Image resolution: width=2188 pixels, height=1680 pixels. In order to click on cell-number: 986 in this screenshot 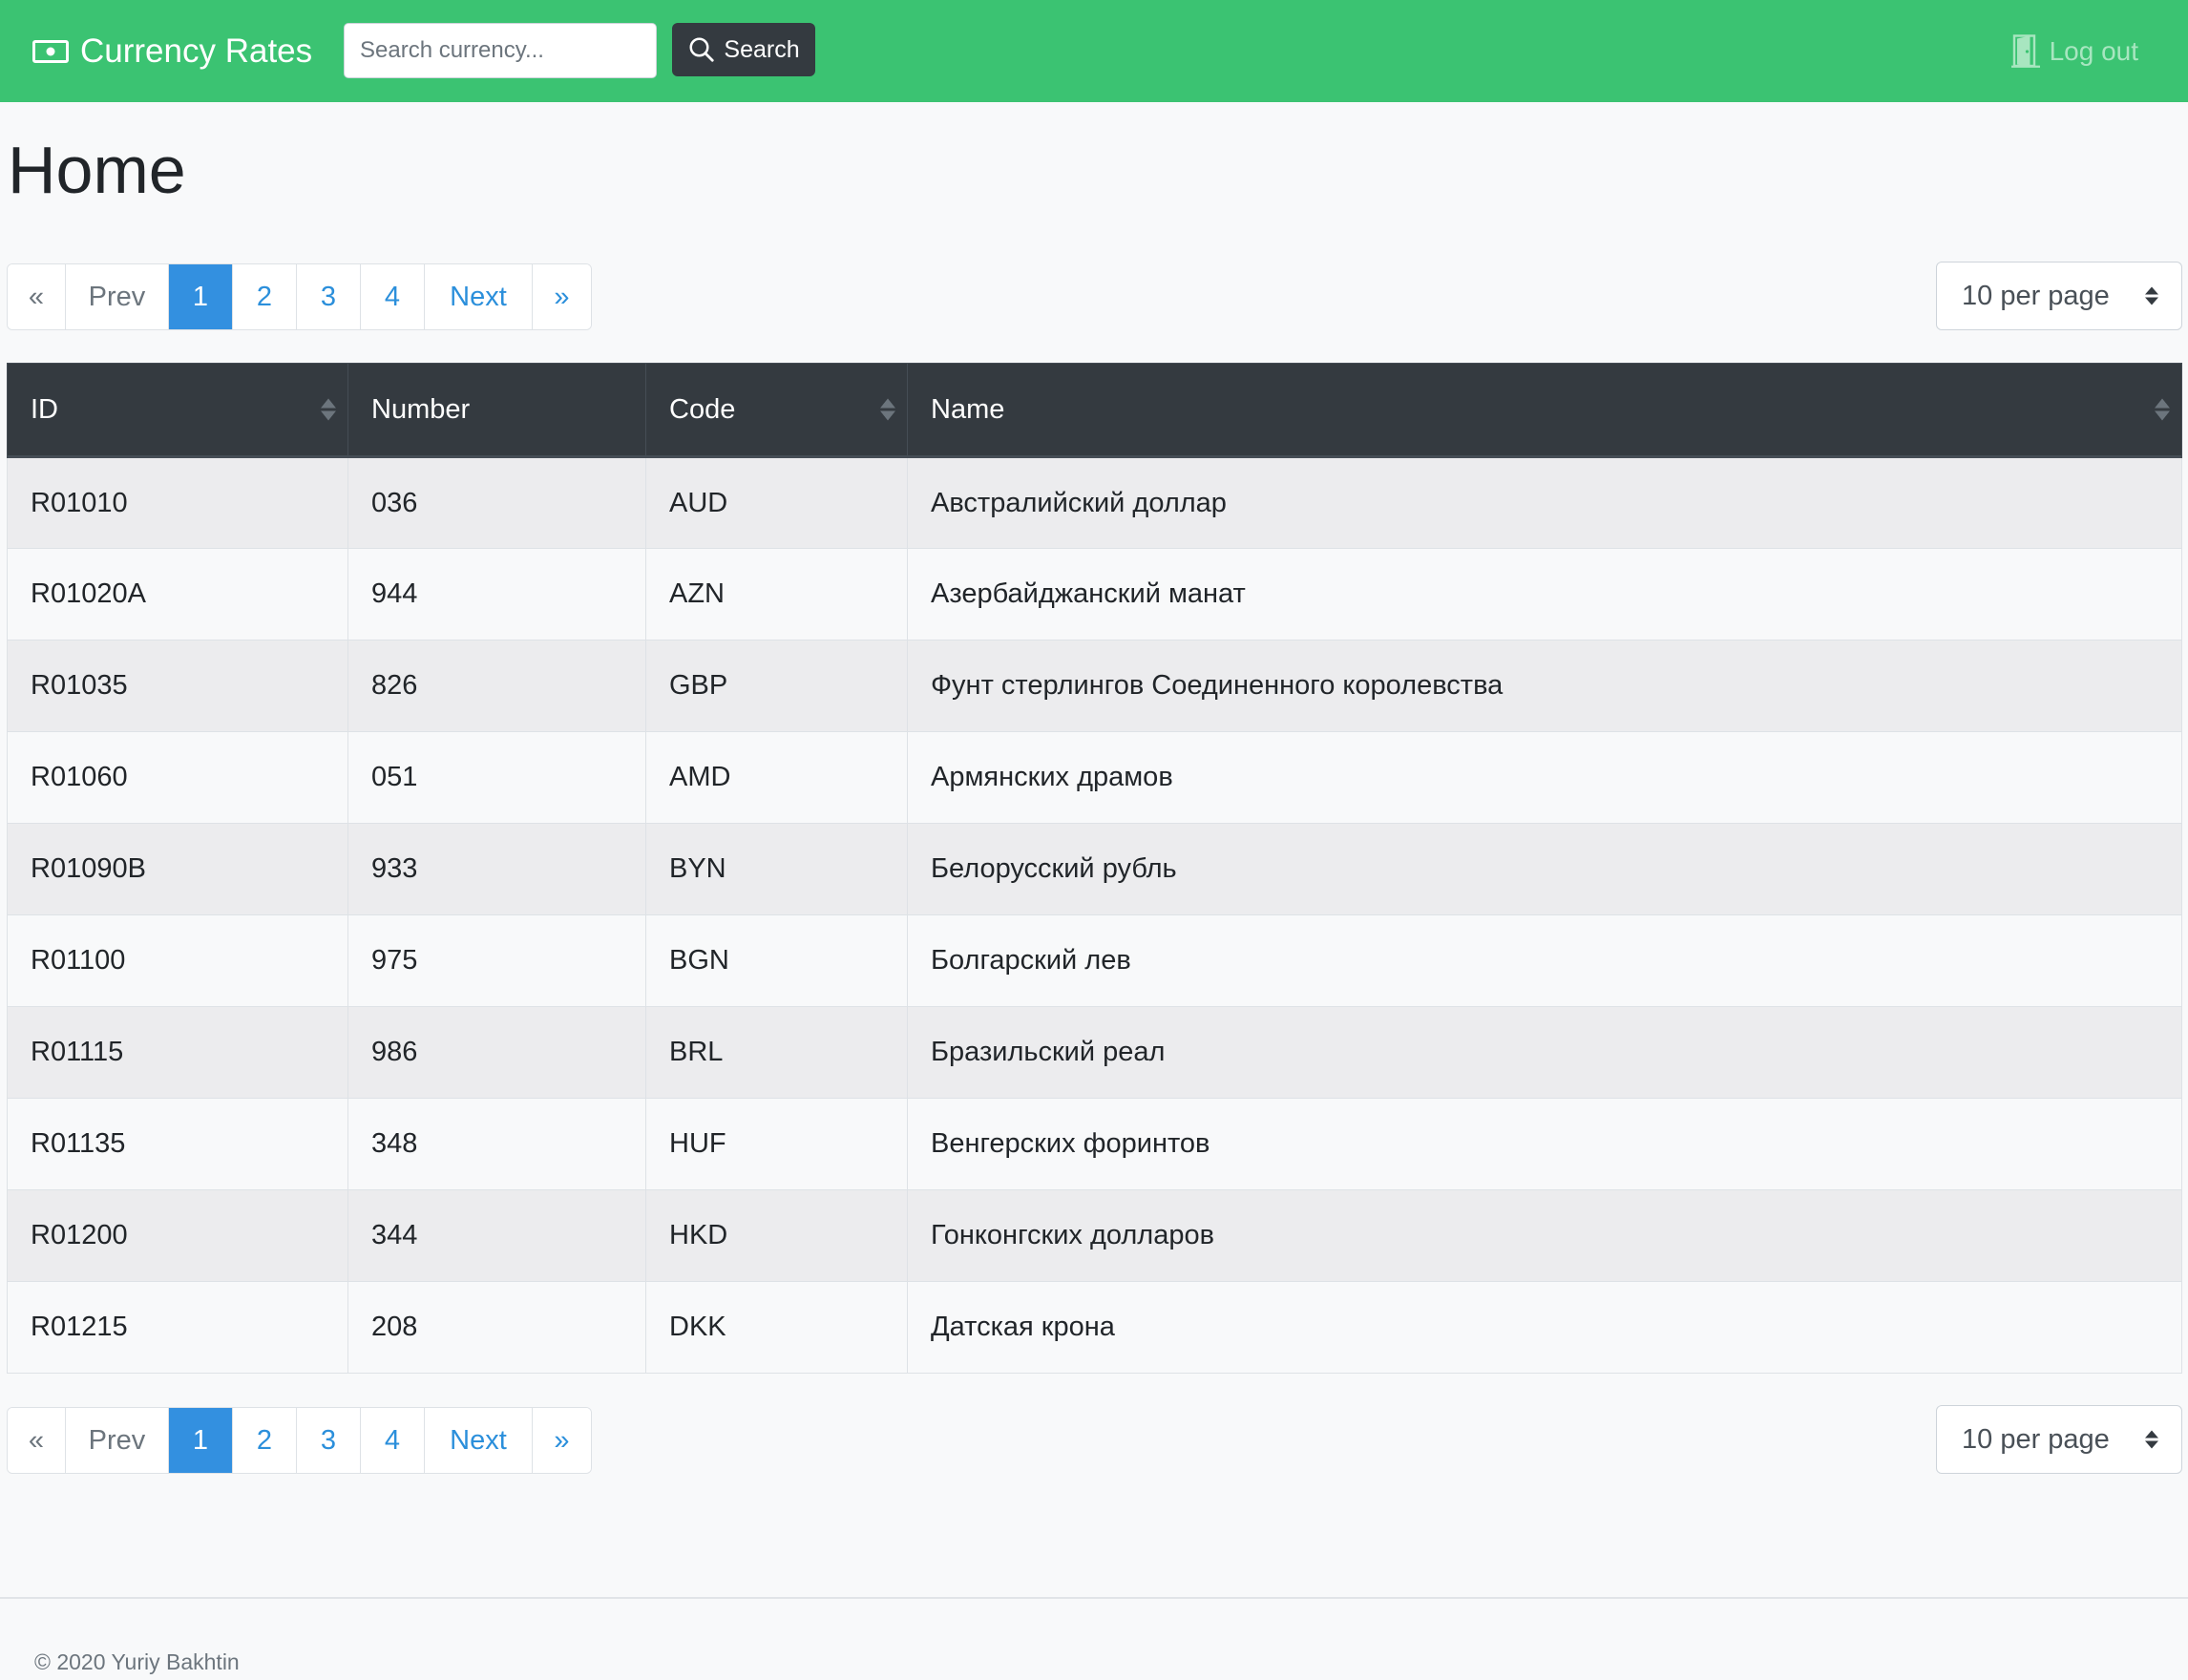, I will do `click(497, 1053)`.